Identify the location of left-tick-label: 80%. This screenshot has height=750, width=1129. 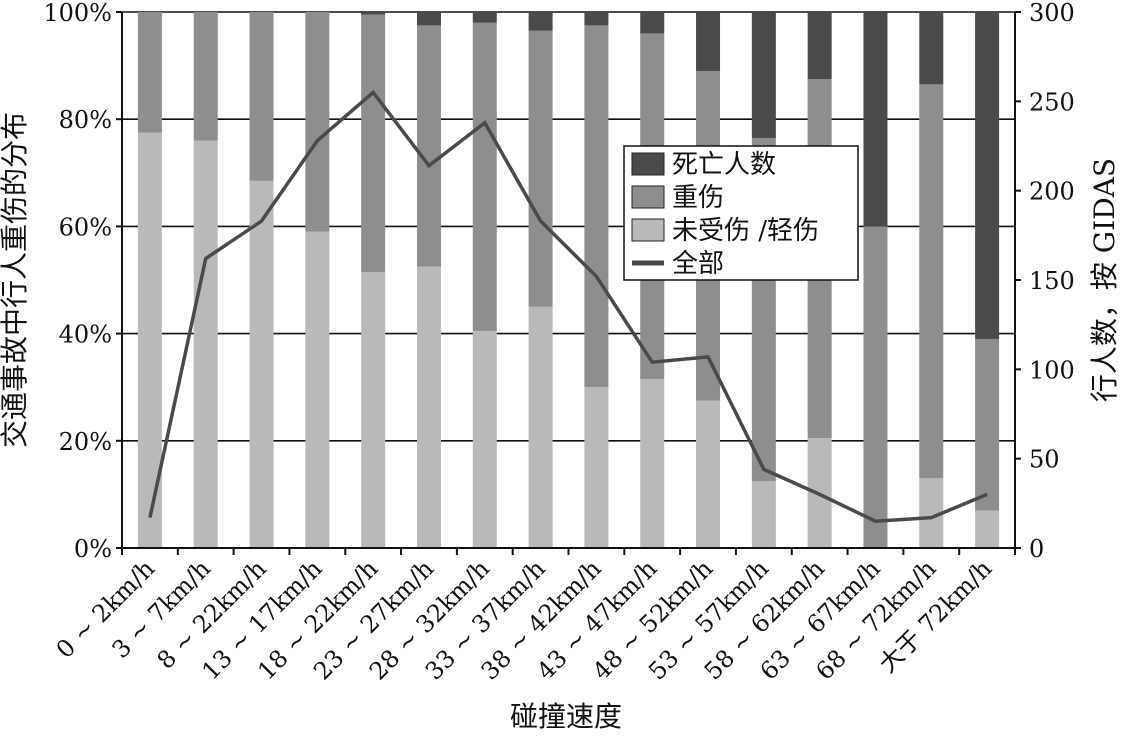
(85, 120).